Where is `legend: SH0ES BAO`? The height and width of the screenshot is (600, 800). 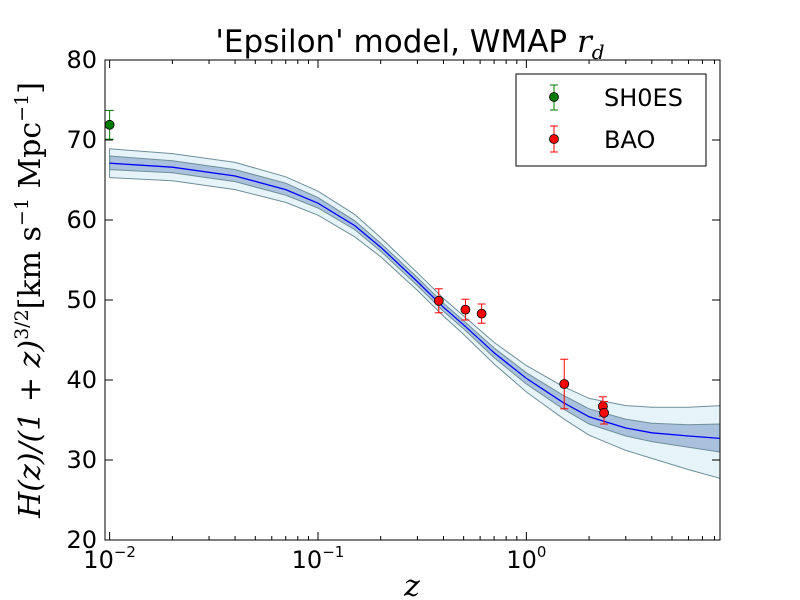 legend: SH0ES BAO is located at coordinates (611, 120).